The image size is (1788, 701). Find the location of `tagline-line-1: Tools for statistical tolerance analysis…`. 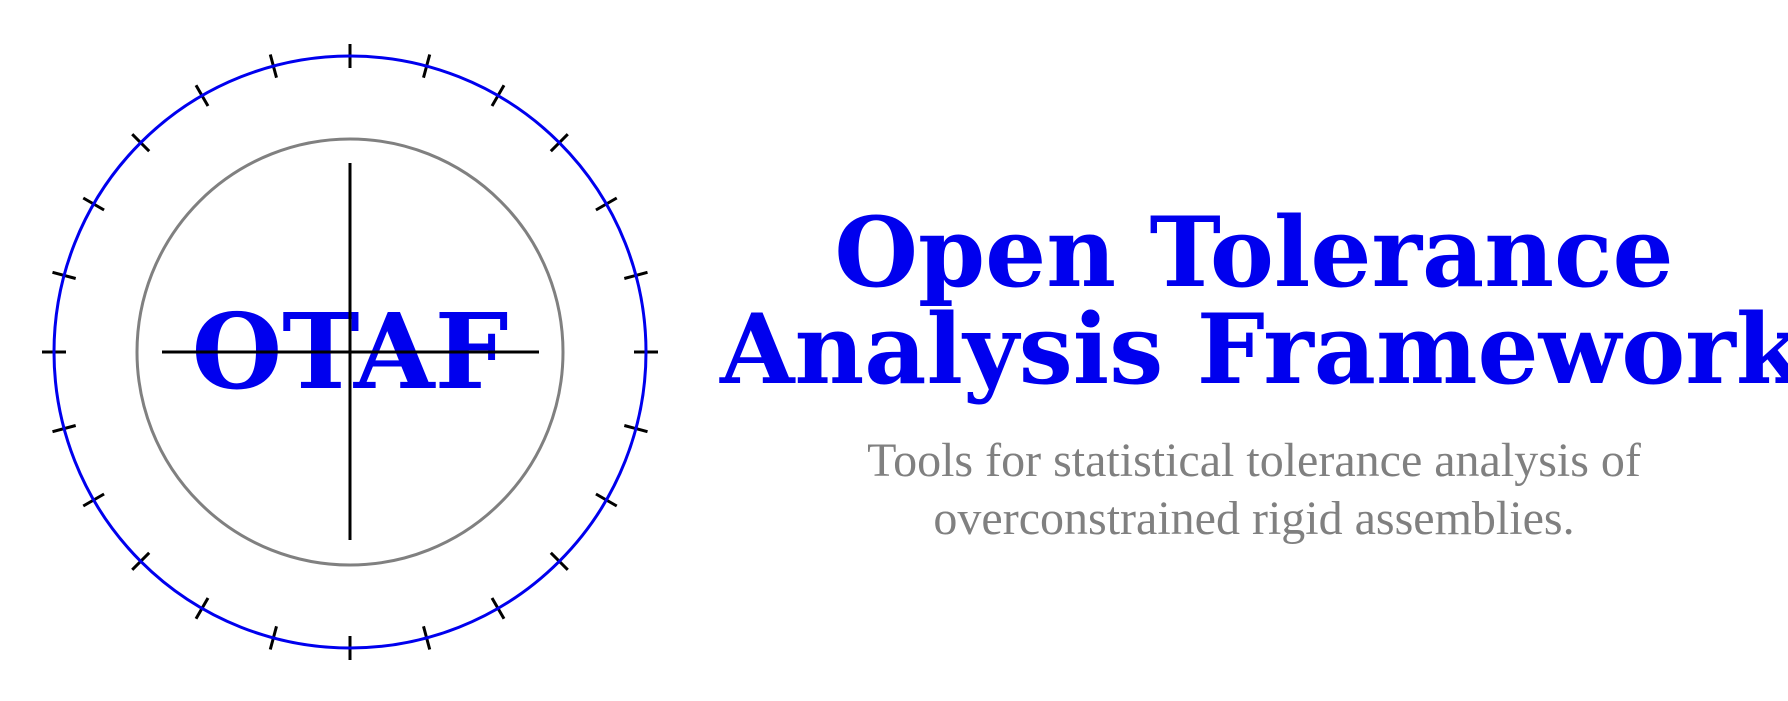

tagline-line-1: Tools for statistical tolerance analysis… is located at coordinates (1254, 460).